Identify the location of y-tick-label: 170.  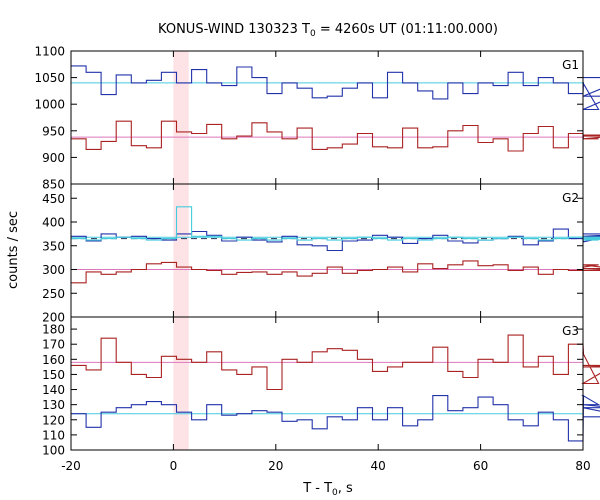
(53, 345).